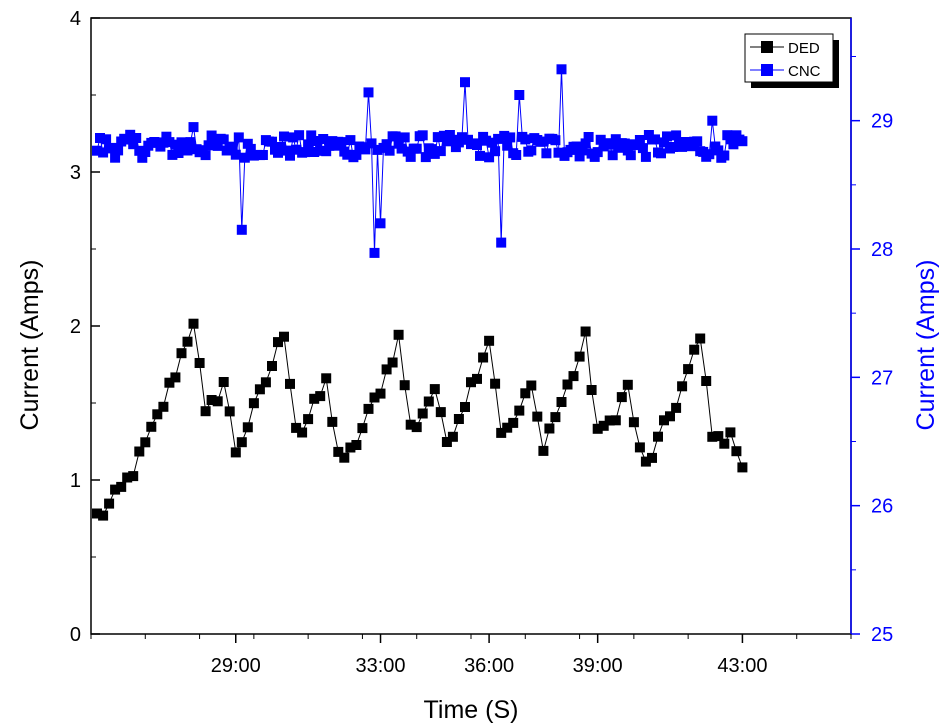 This screenshot has width=949, height=728. Describe the element at coordinates (75, 19) in the screenshot. I see `left-tick-label: 4` at that location.